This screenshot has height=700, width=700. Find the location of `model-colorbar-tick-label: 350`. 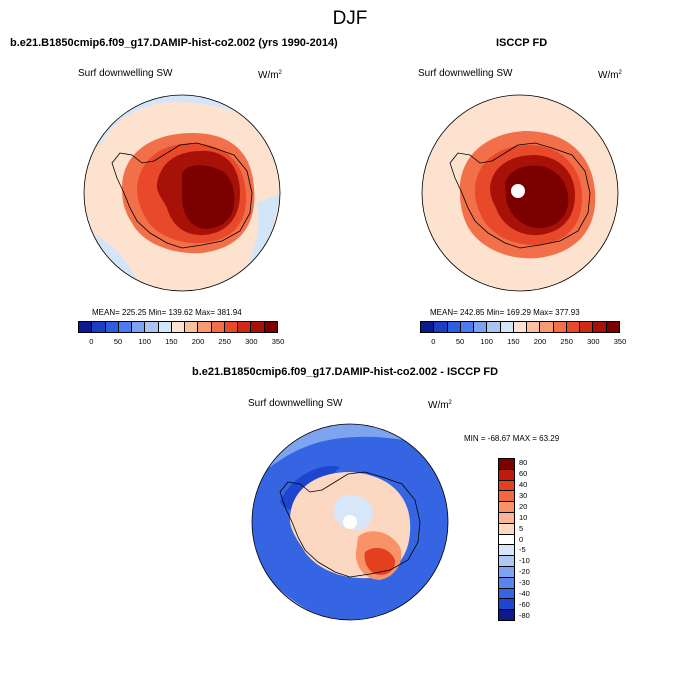

model-colorbar-tick-label: 350 is located at coordinates (278, 341).